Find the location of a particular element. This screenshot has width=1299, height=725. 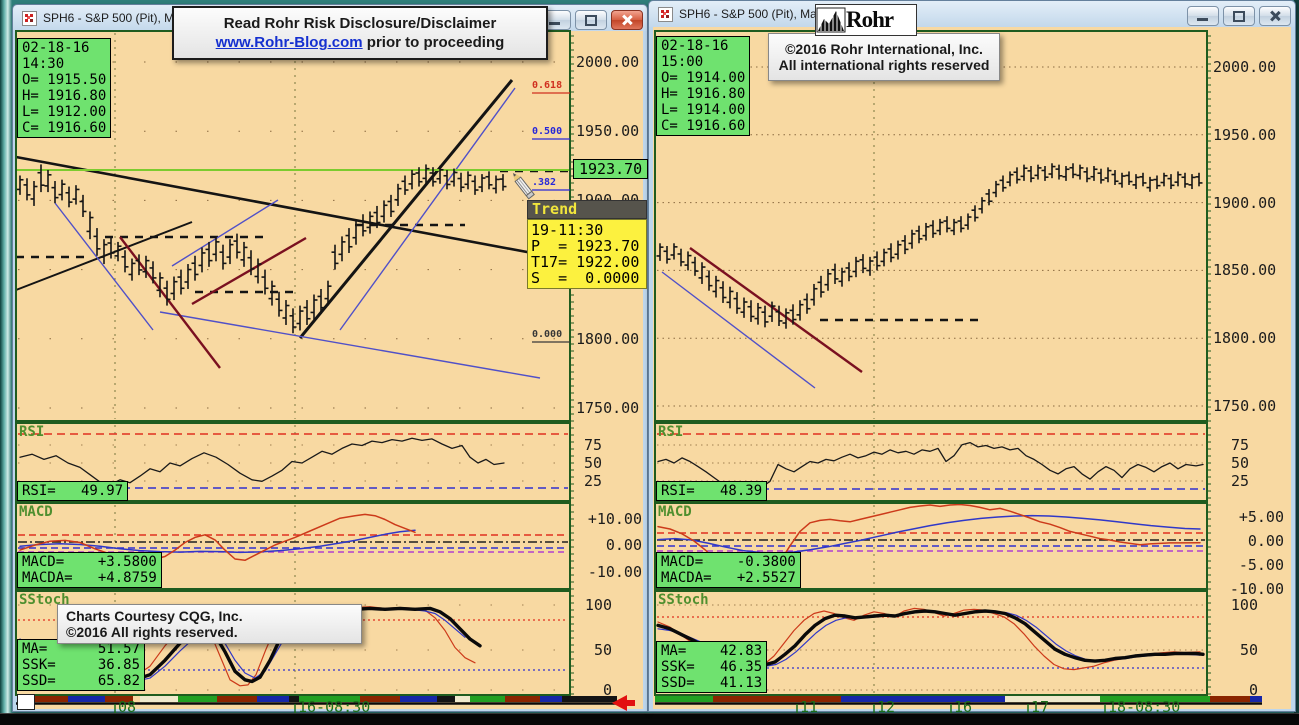

macd-value-box: MACD= -0.3800 MACDA= +2.5527 is located at coordinates (728, 570).